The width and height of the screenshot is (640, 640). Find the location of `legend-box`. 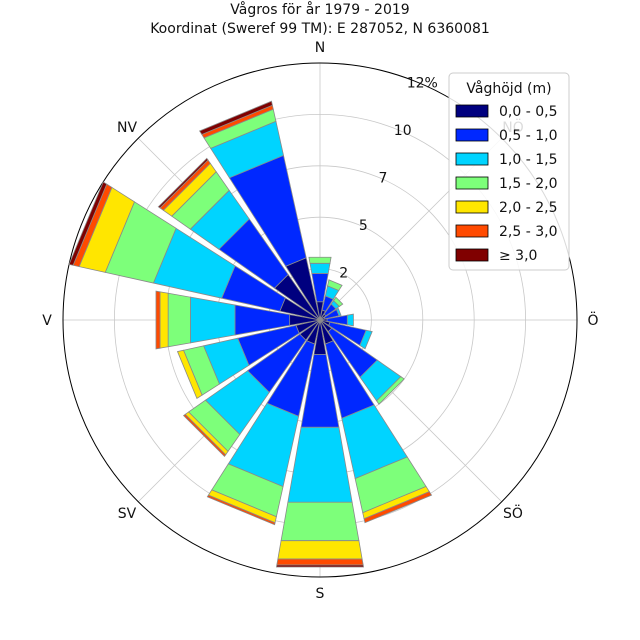

legend-box is located at coordinates (509, 171).